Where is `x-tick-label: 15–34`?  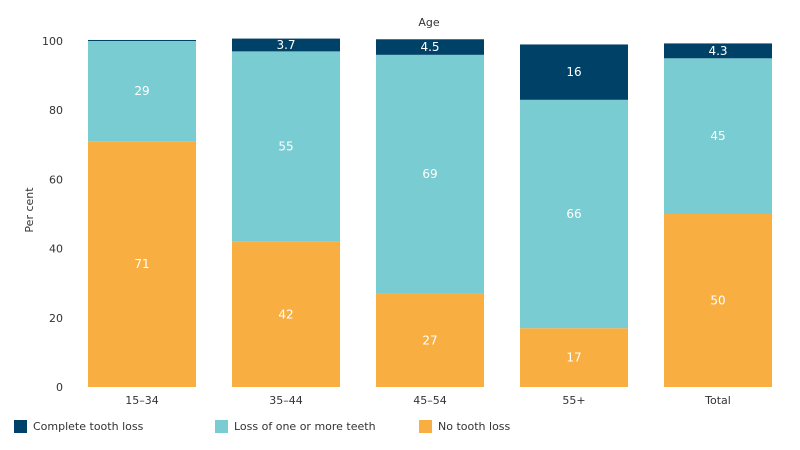 x-tick-label: 15–34 is located at coordinates (142, 400).